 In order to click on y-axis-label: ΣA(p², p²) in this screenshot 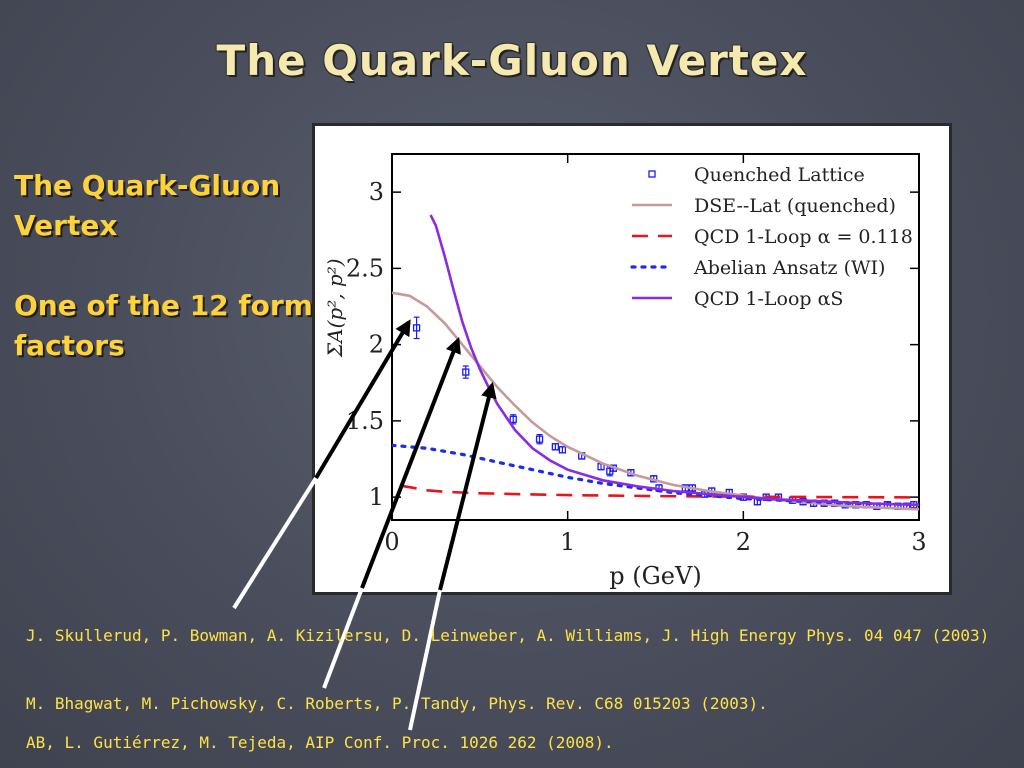, I will do `click(335, 308)`.